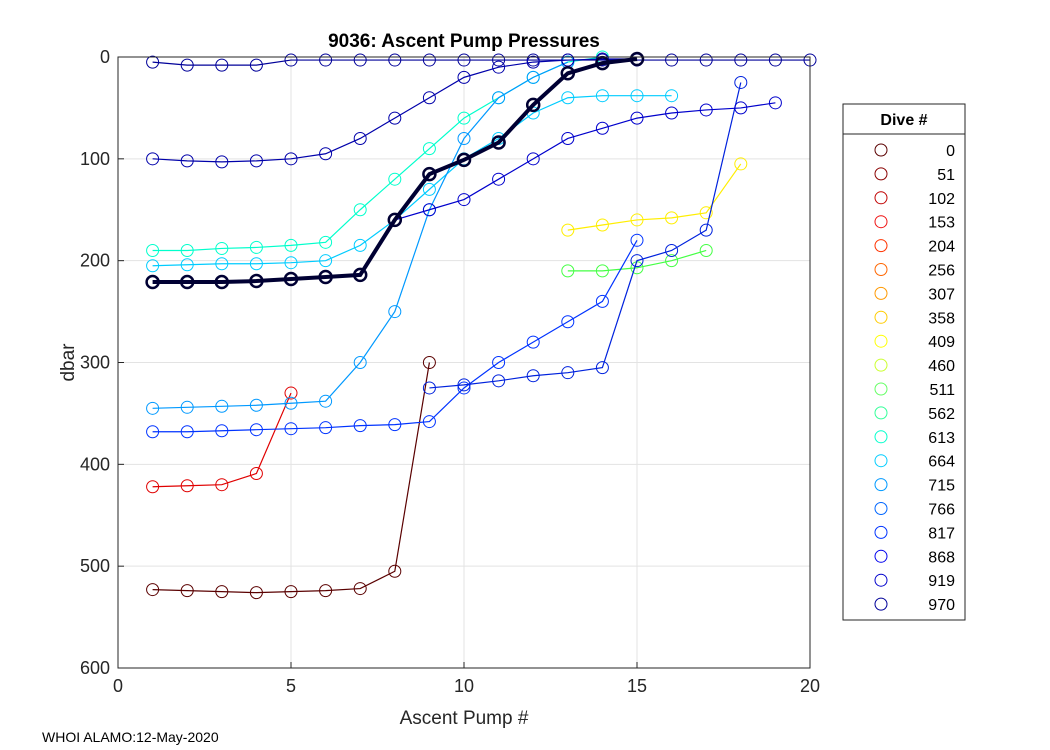 Image resolution: width=1050 pixels, height=750 pixels. I want to click on legend-label: 51, so click(946, 175).